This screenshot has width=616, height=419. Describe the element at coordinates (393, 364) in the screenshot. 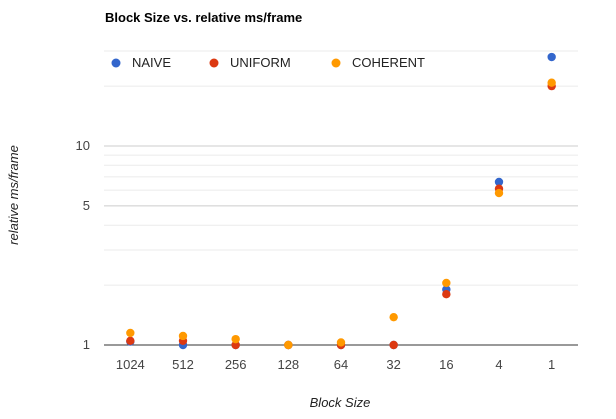

I see `x-tick-label: 32` at that location.